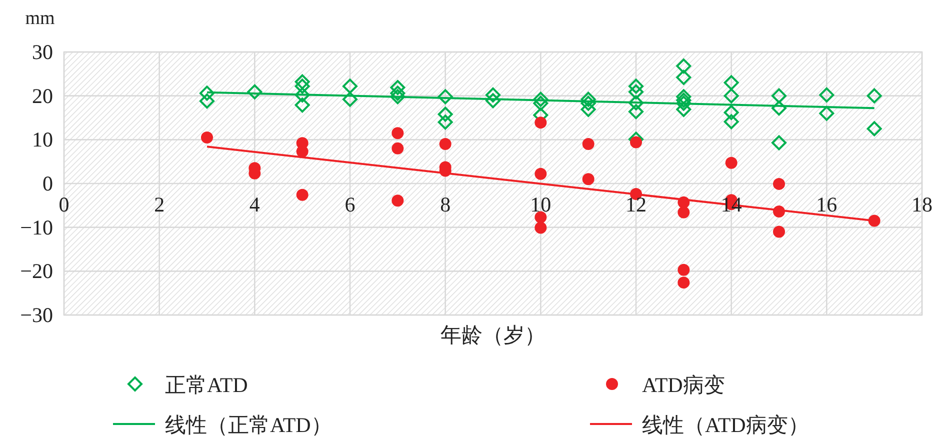 Image resolution: width=935 pixels, height=438 pixels. I want to click on x-tick-label: 8, so click(445, 204).